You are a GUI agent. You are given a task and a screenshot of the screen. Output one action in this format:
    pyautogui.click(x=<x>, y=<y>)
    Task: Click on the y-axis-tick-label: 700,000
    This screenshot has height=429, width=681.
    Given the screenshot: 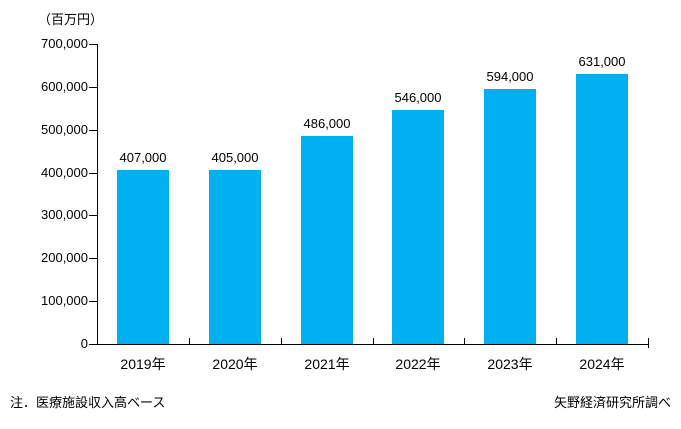 What is the action you would take?
    pyautogui.click(x=64, y=43)
    